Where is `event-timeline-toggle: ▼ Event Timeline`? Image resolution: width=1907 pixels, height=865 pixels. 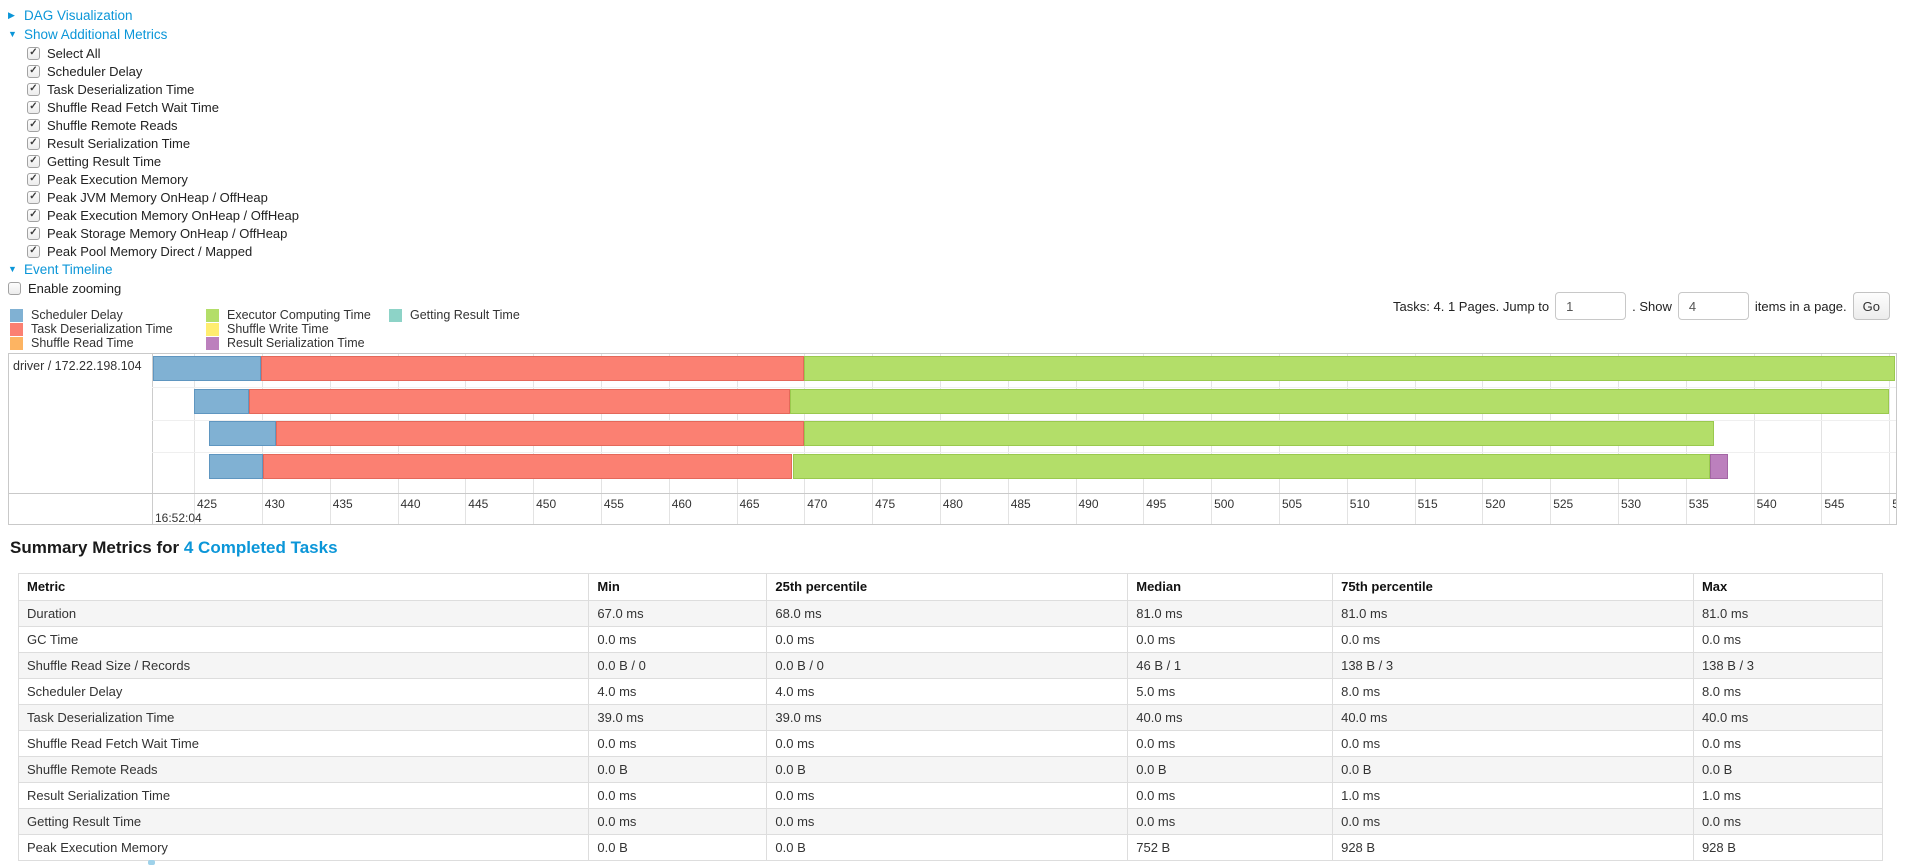 event-timeline-toggle: ▼ Event Timeline is located at coordinates (153, 269).